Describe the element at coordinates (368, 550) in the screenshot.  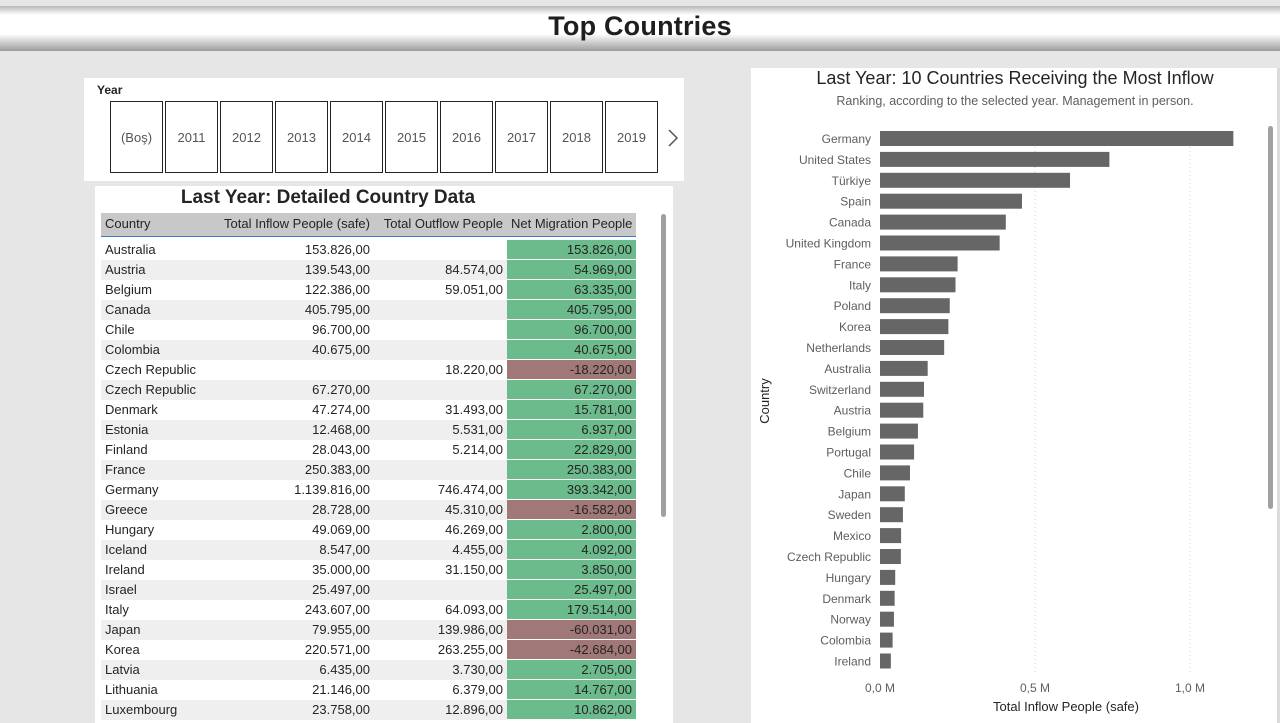
I see `table-row: Iceland 8.547,00 4.455,00 4.092,00` at that location.